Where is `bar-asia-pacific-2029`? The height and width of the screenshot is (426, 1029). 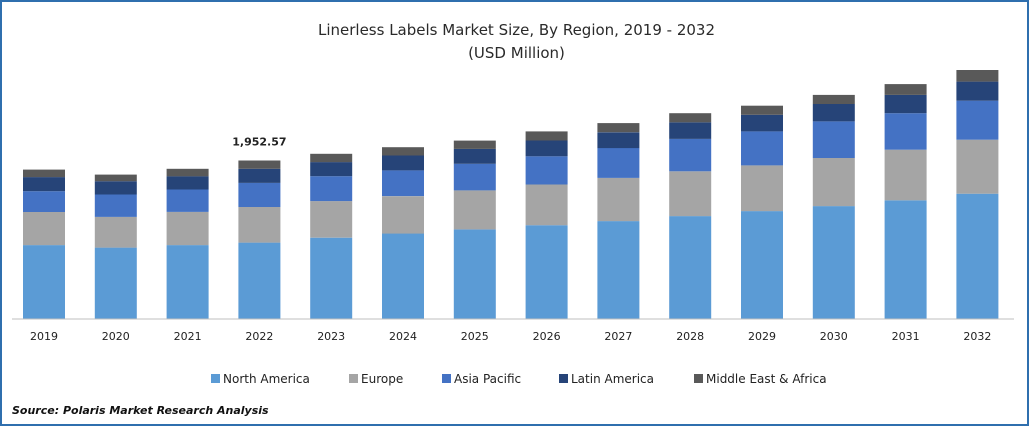 bar-asia-pacific-2029 is located at coordinates (762, 148).